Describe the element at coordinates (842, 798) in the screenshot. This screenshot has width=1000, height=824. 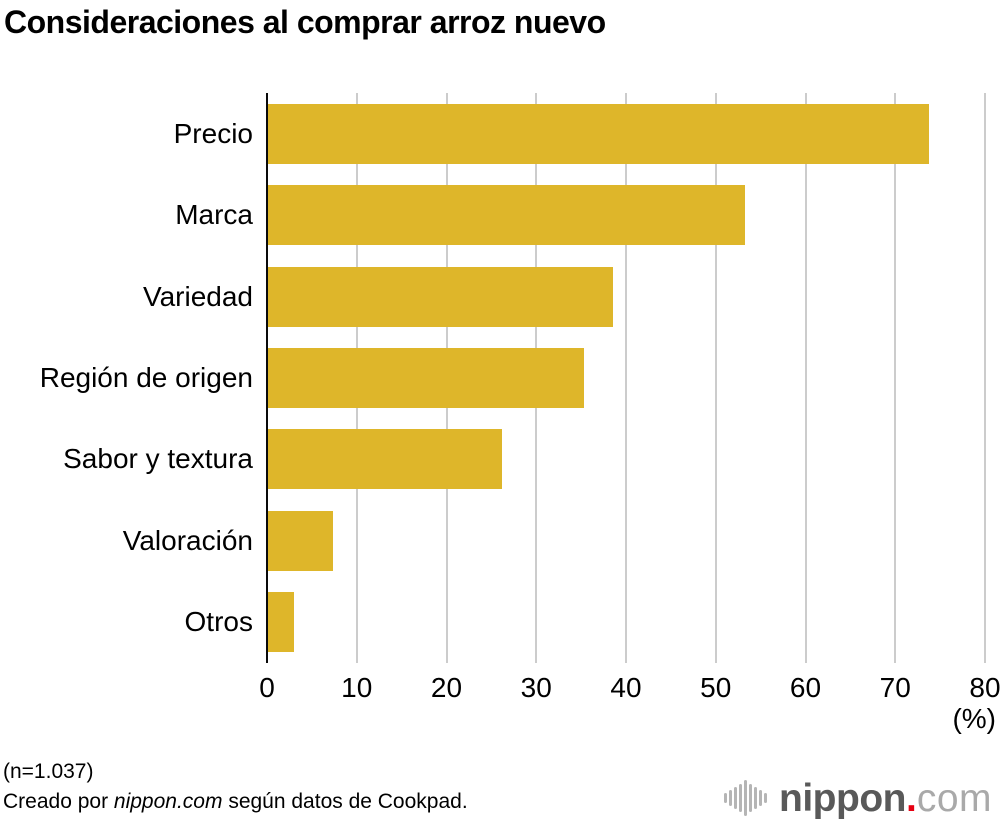
I see `logo-name: nippon` at that location.